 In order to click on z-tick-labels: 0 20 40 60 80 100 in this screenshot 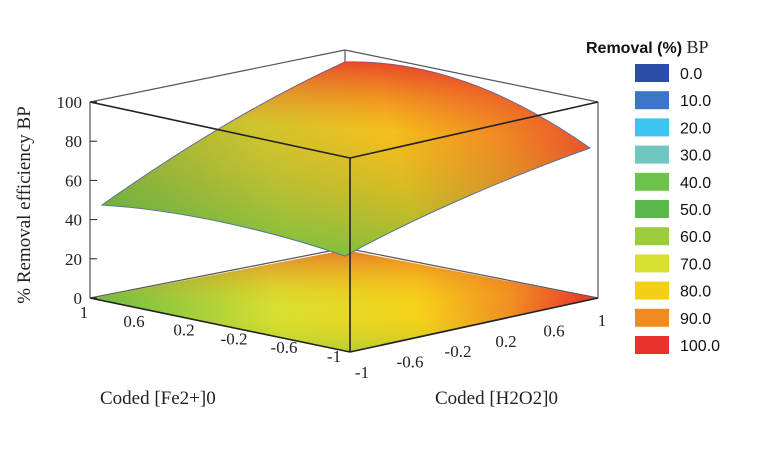, I will do `click(70, 200)`.